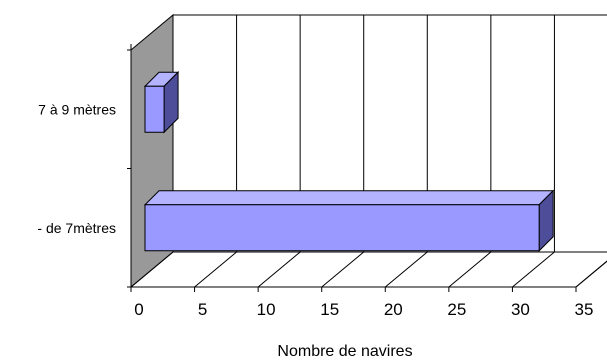 The width and height of the screenshot is (607, 363). What do you see at coordinates (363, 309) in the screenshot?
I see `x-tick-labels: 0 5 10 15 20 25 30 35` at bounding box center [363, 309].